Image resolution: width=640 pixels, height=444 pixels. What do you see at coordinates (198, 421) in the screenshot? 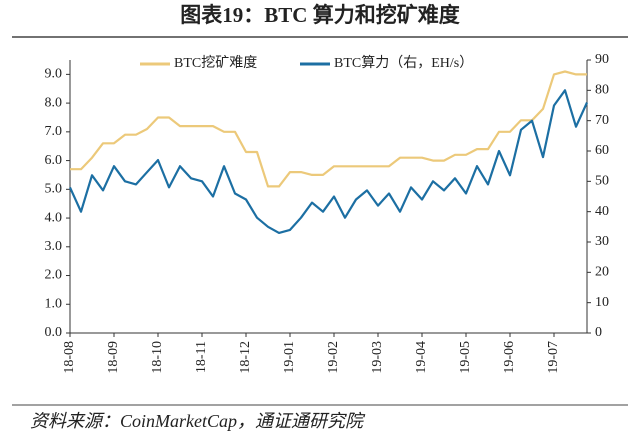
I see `source: 资料来源：CoinMarketCap，通证通研究院` at bounding box center [198, 421].